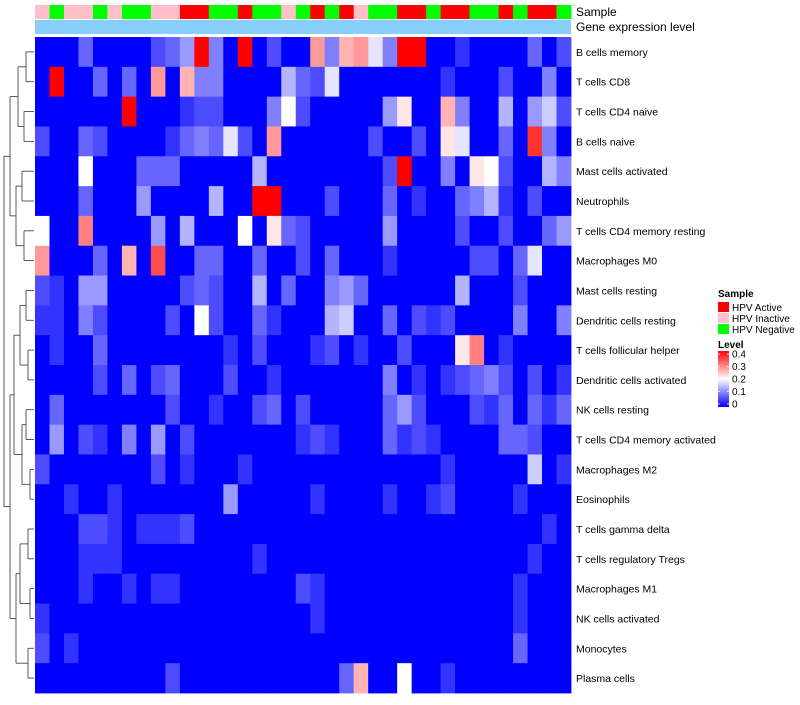 This screenshot has height=705, width=800. What do you see at coordinates (739, 367) in the screenshot?
I see `level-tick-label: 0.3` at bounding box center [739, 367].